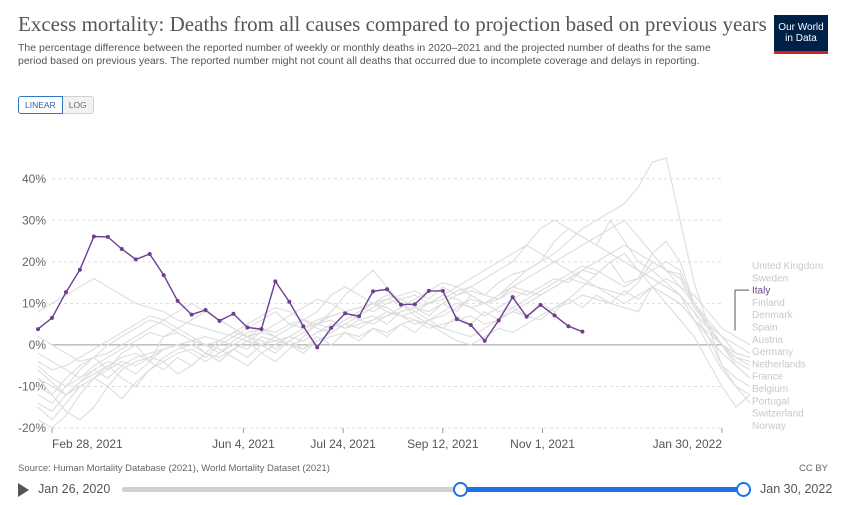 This screenshot has width=844, height=505. I want to click on linear-scale-button: LINEAR, so click(40, 105).